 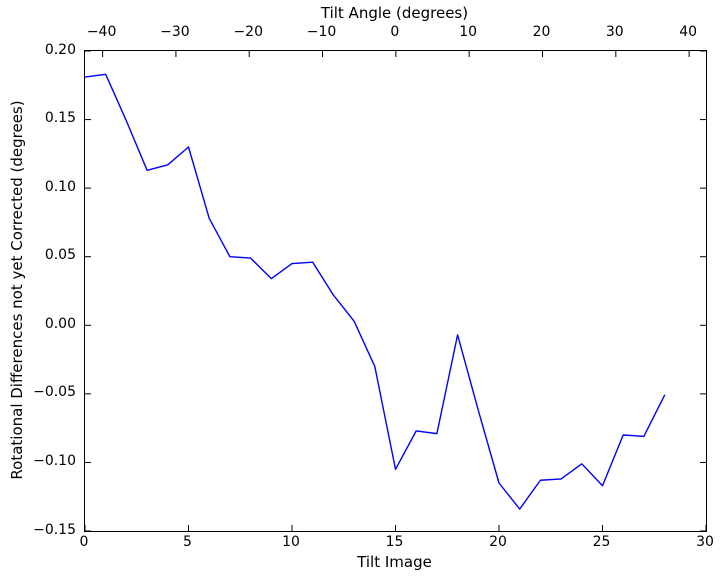 What do you see at coordinates (541, 32) in the screenshot?
I see `top-tick-label: 20` at bounding box center [541, 32].